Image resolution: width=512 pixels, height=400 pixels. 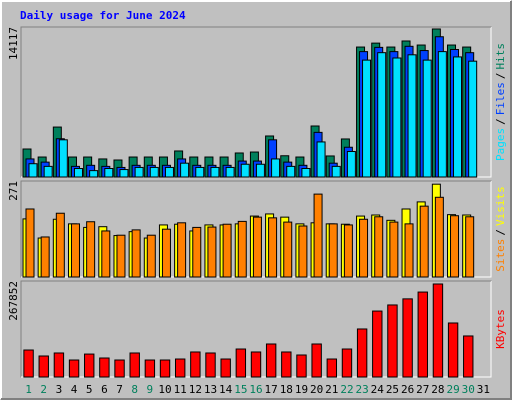 I want to click on x-tick-label: 31, so click(x=483, y=389).